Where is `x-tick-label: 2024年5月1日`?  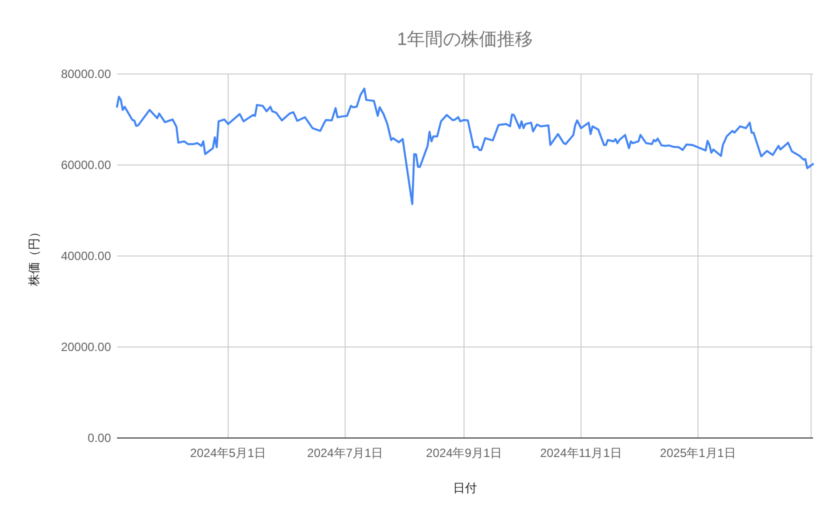 x-tick-label: 2024年5月1日 is located at coordinates (228, 453).